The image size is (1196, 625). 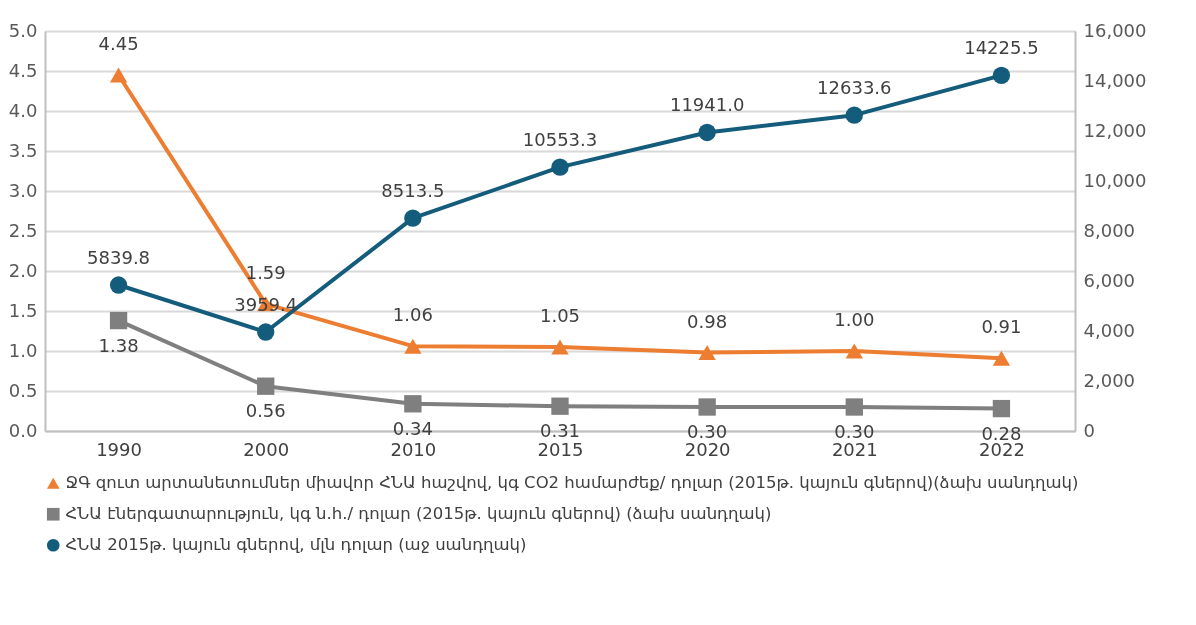 I want to click on data-label: 0.28, so click(x=1001, y=433).